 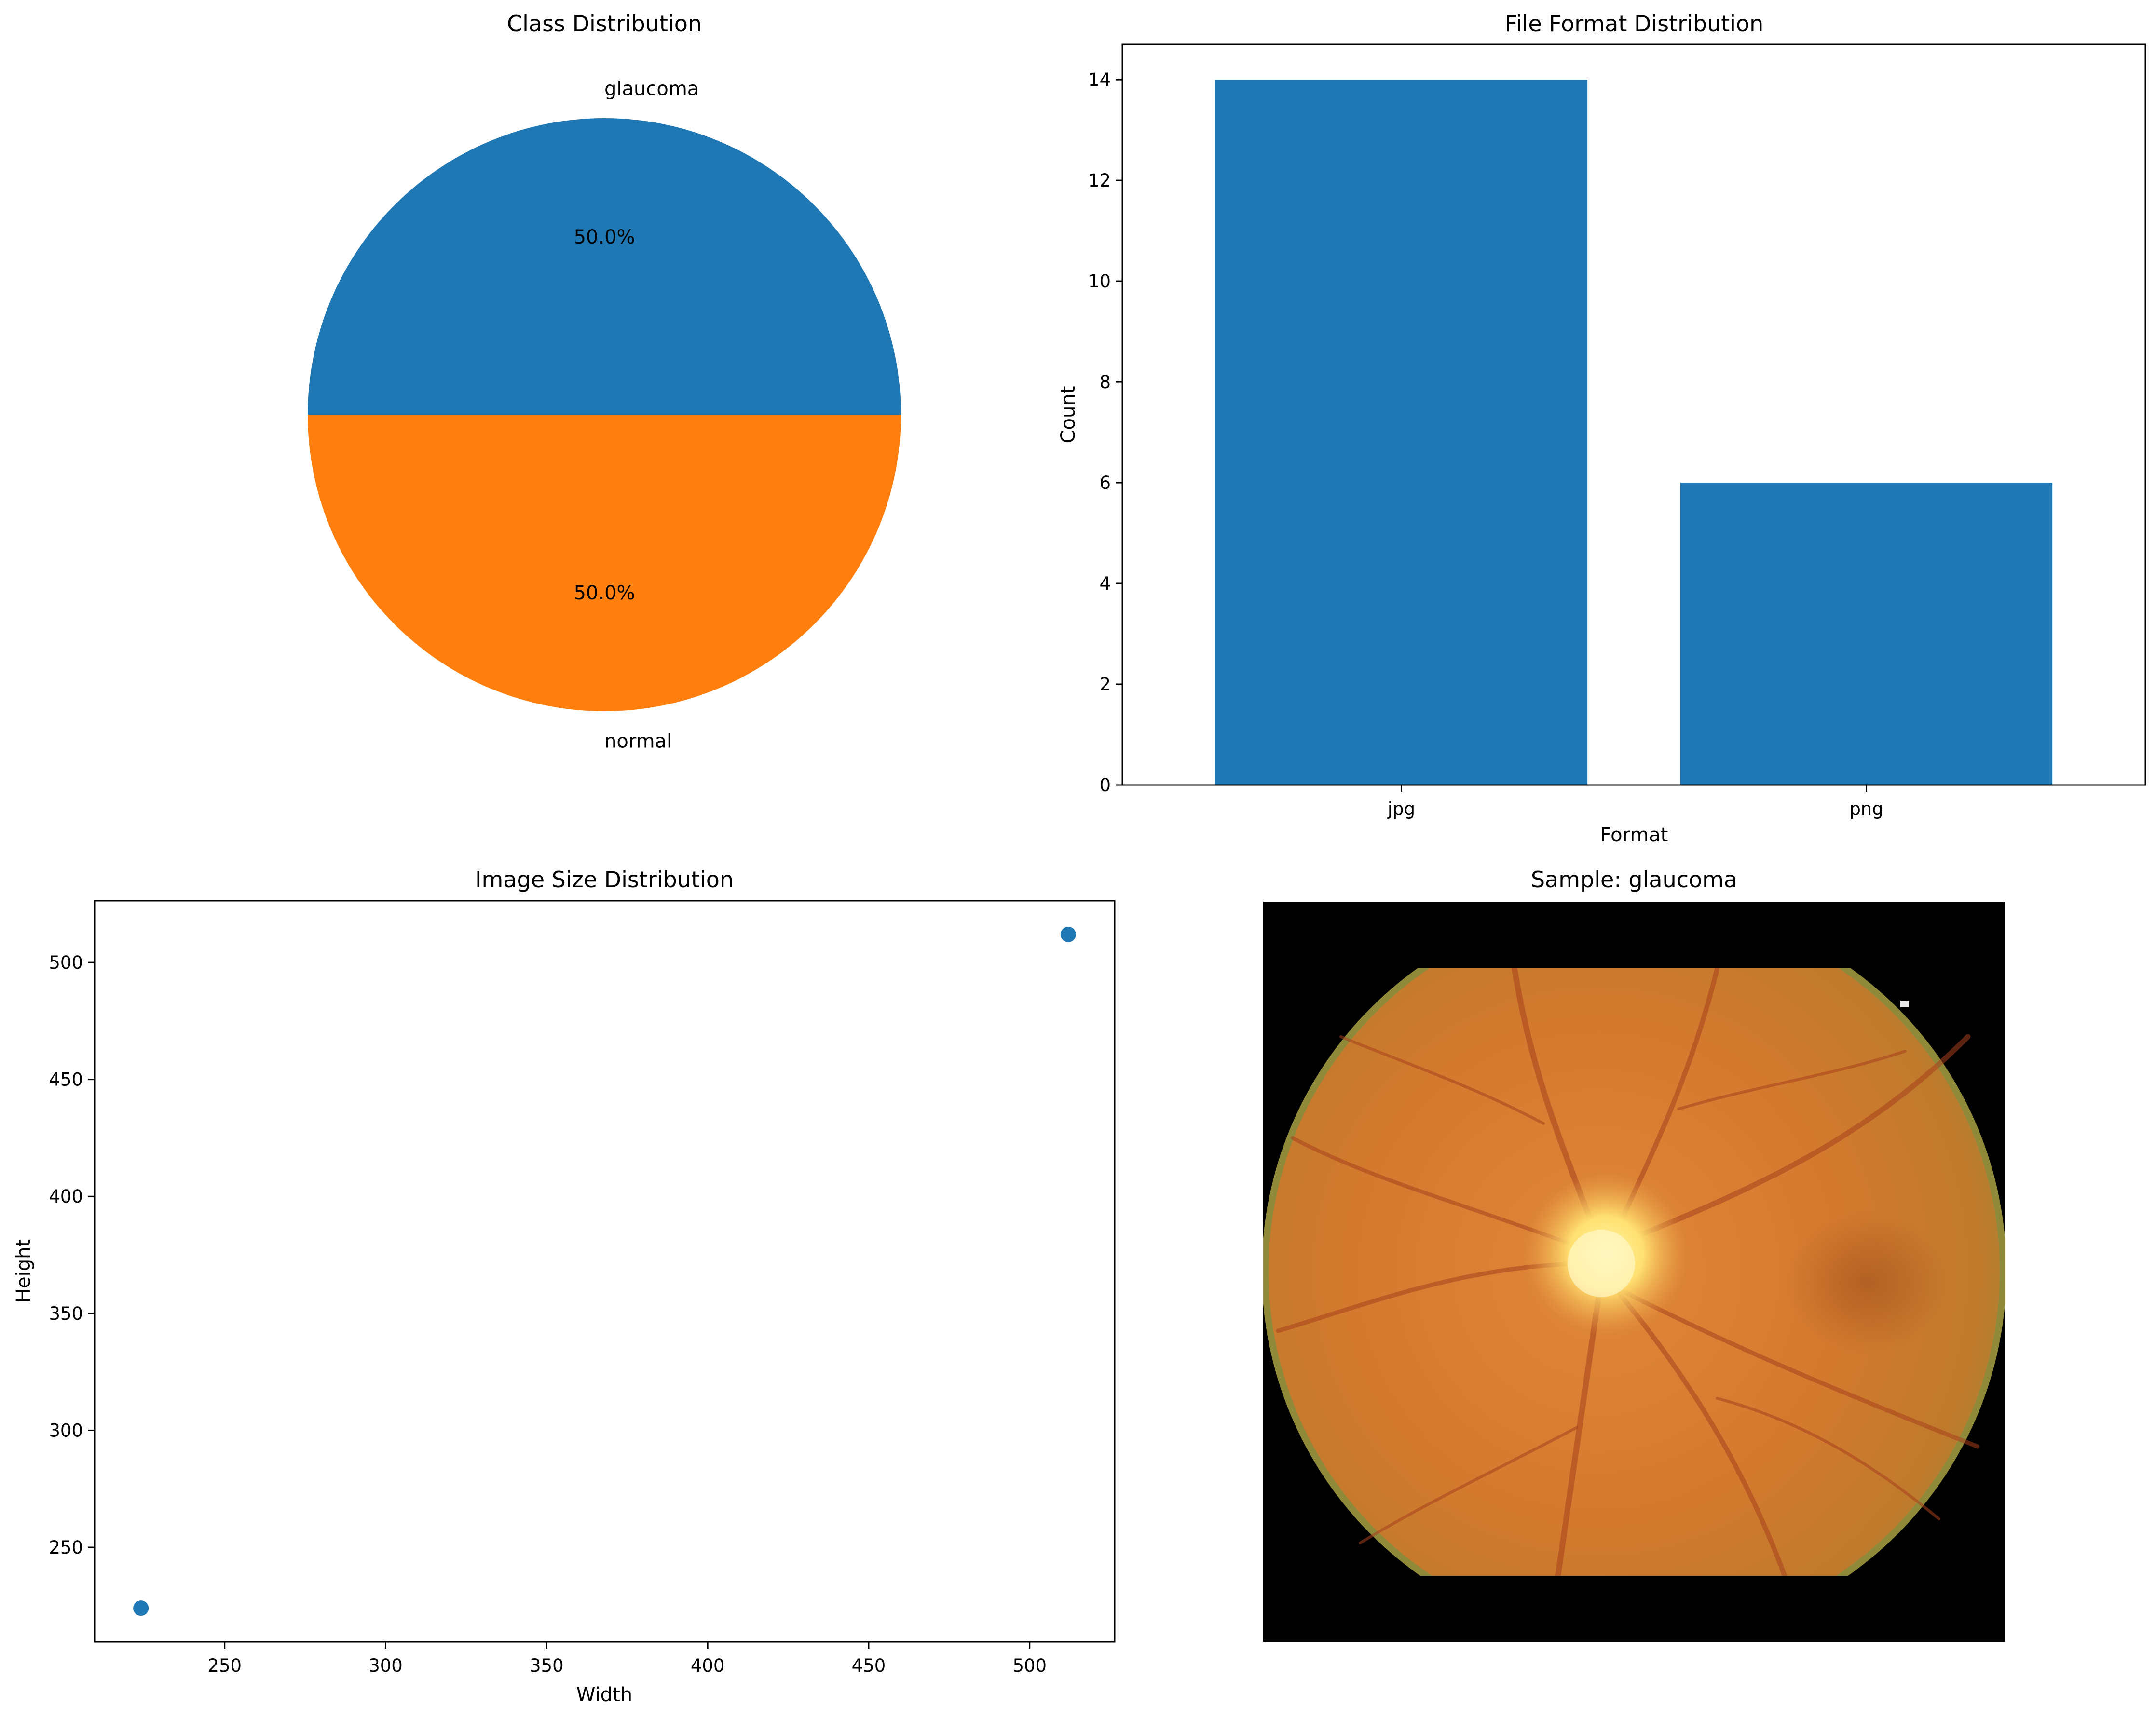 What do you see at coordinates (66, 1196) in the screenshot?
I see `y-tick-label: 400` at bounding box center [66, 1196].